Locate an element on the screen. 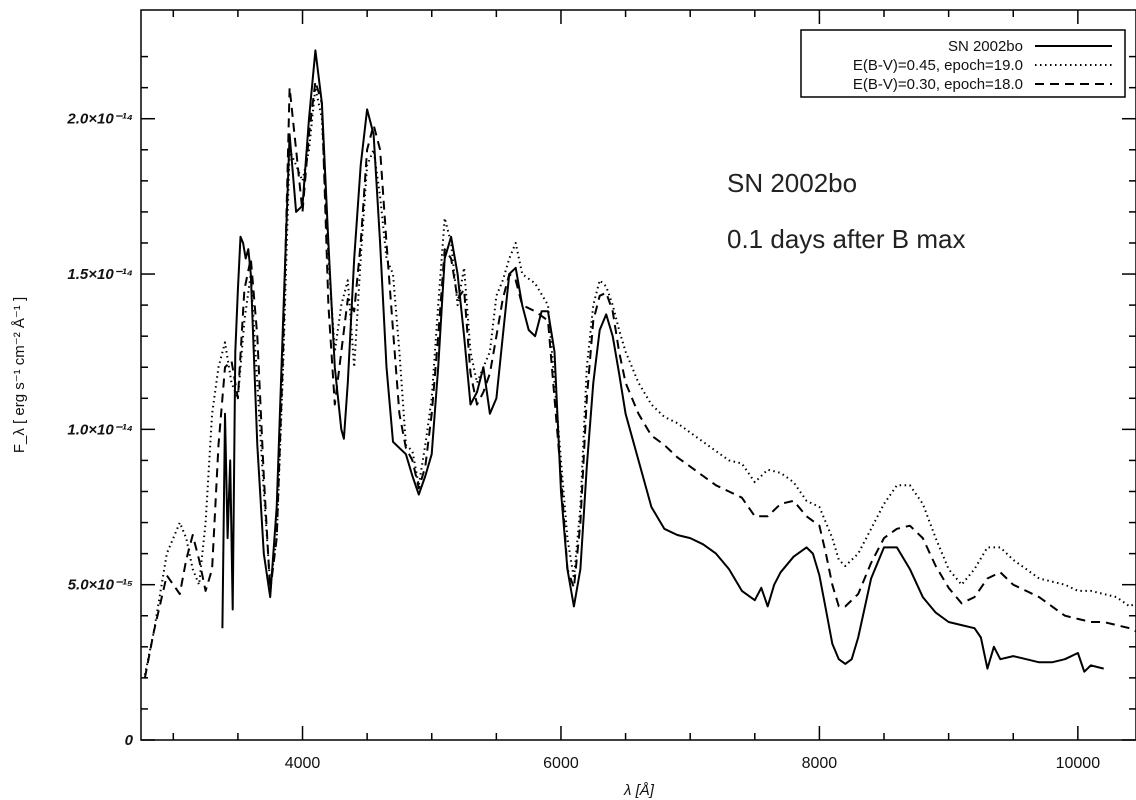 This screenshot has width=1136, height=800. x-tick-label: 4000 is located at coordinates (303, 763).